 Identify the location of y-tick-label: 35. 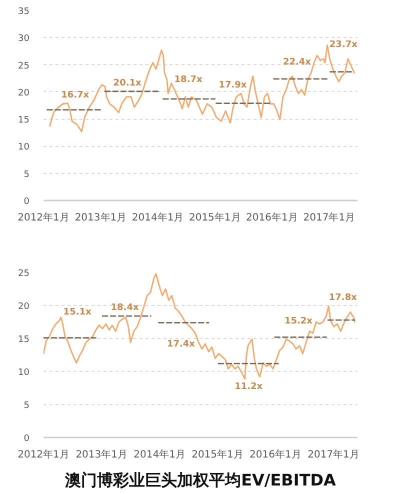
(24, 12).